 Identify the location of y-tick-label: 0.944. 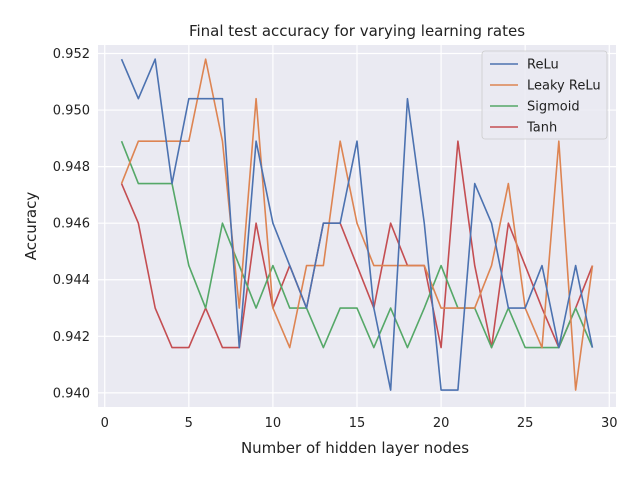
(71, 280).